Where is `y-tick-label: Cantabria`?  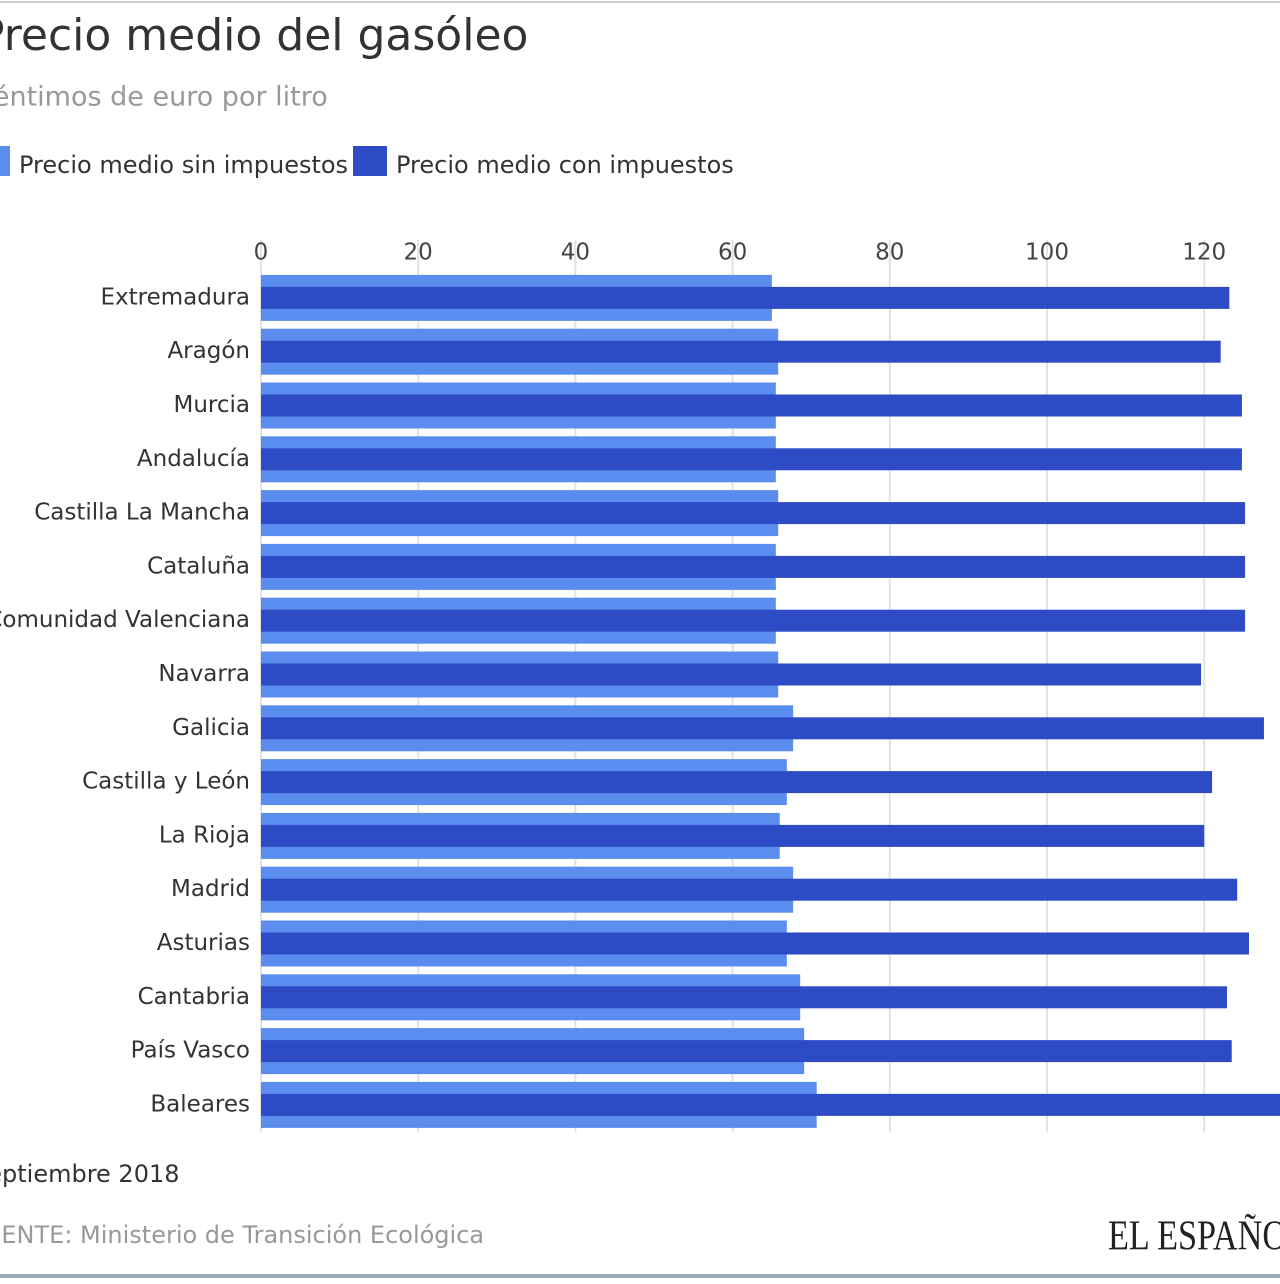 y-tick-label: Cantabria is located at coordinates (194, 997).